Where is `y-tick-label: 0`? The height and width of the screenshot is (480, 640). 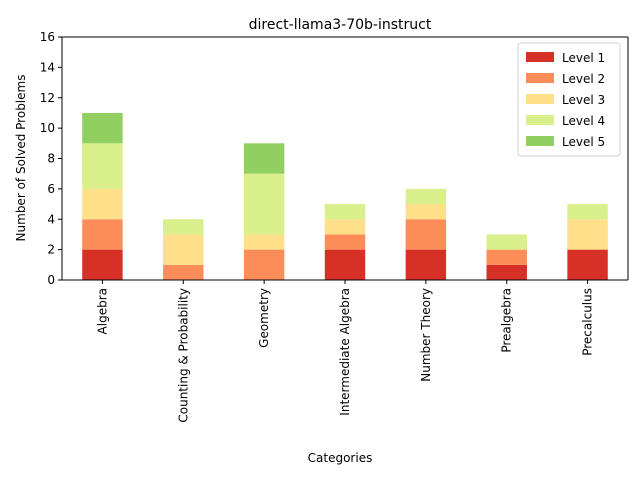 y-tick-label: 0 is located at coordinates (51, 280).